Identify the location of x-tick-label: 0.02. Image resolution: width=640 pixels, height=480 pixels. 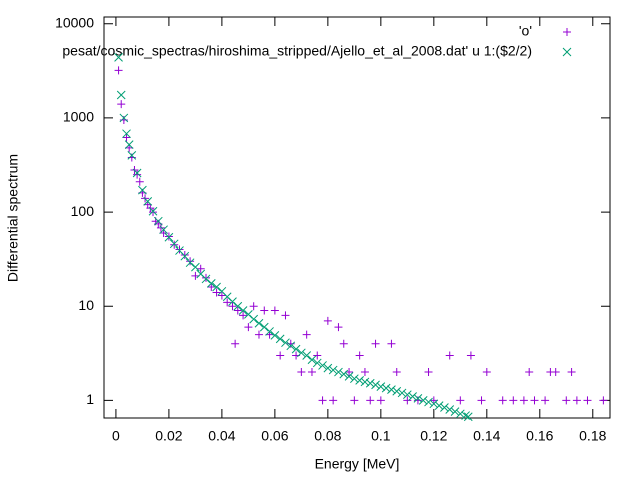
(168, 436).